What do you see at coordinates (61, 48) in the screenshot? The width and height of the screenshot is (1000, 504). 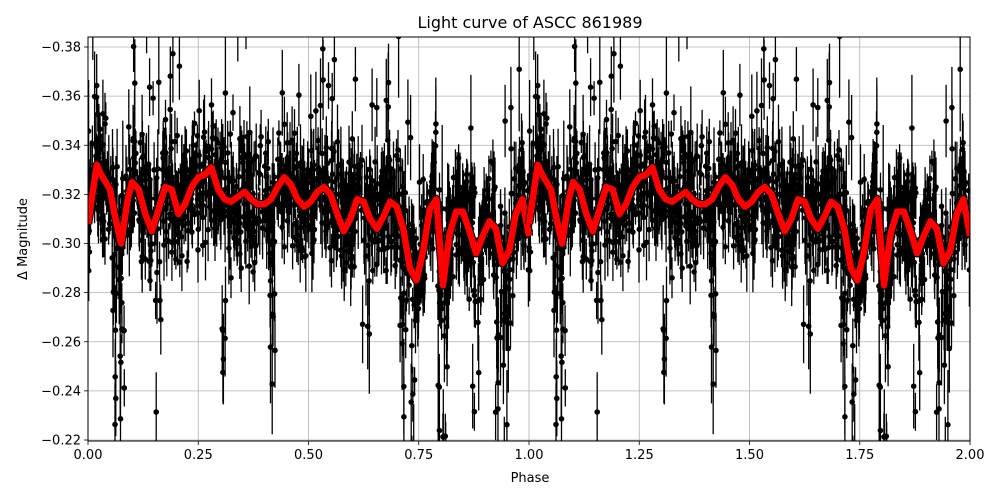 I see `y-tick-label: −0.38` at bounding box center [61, 48].